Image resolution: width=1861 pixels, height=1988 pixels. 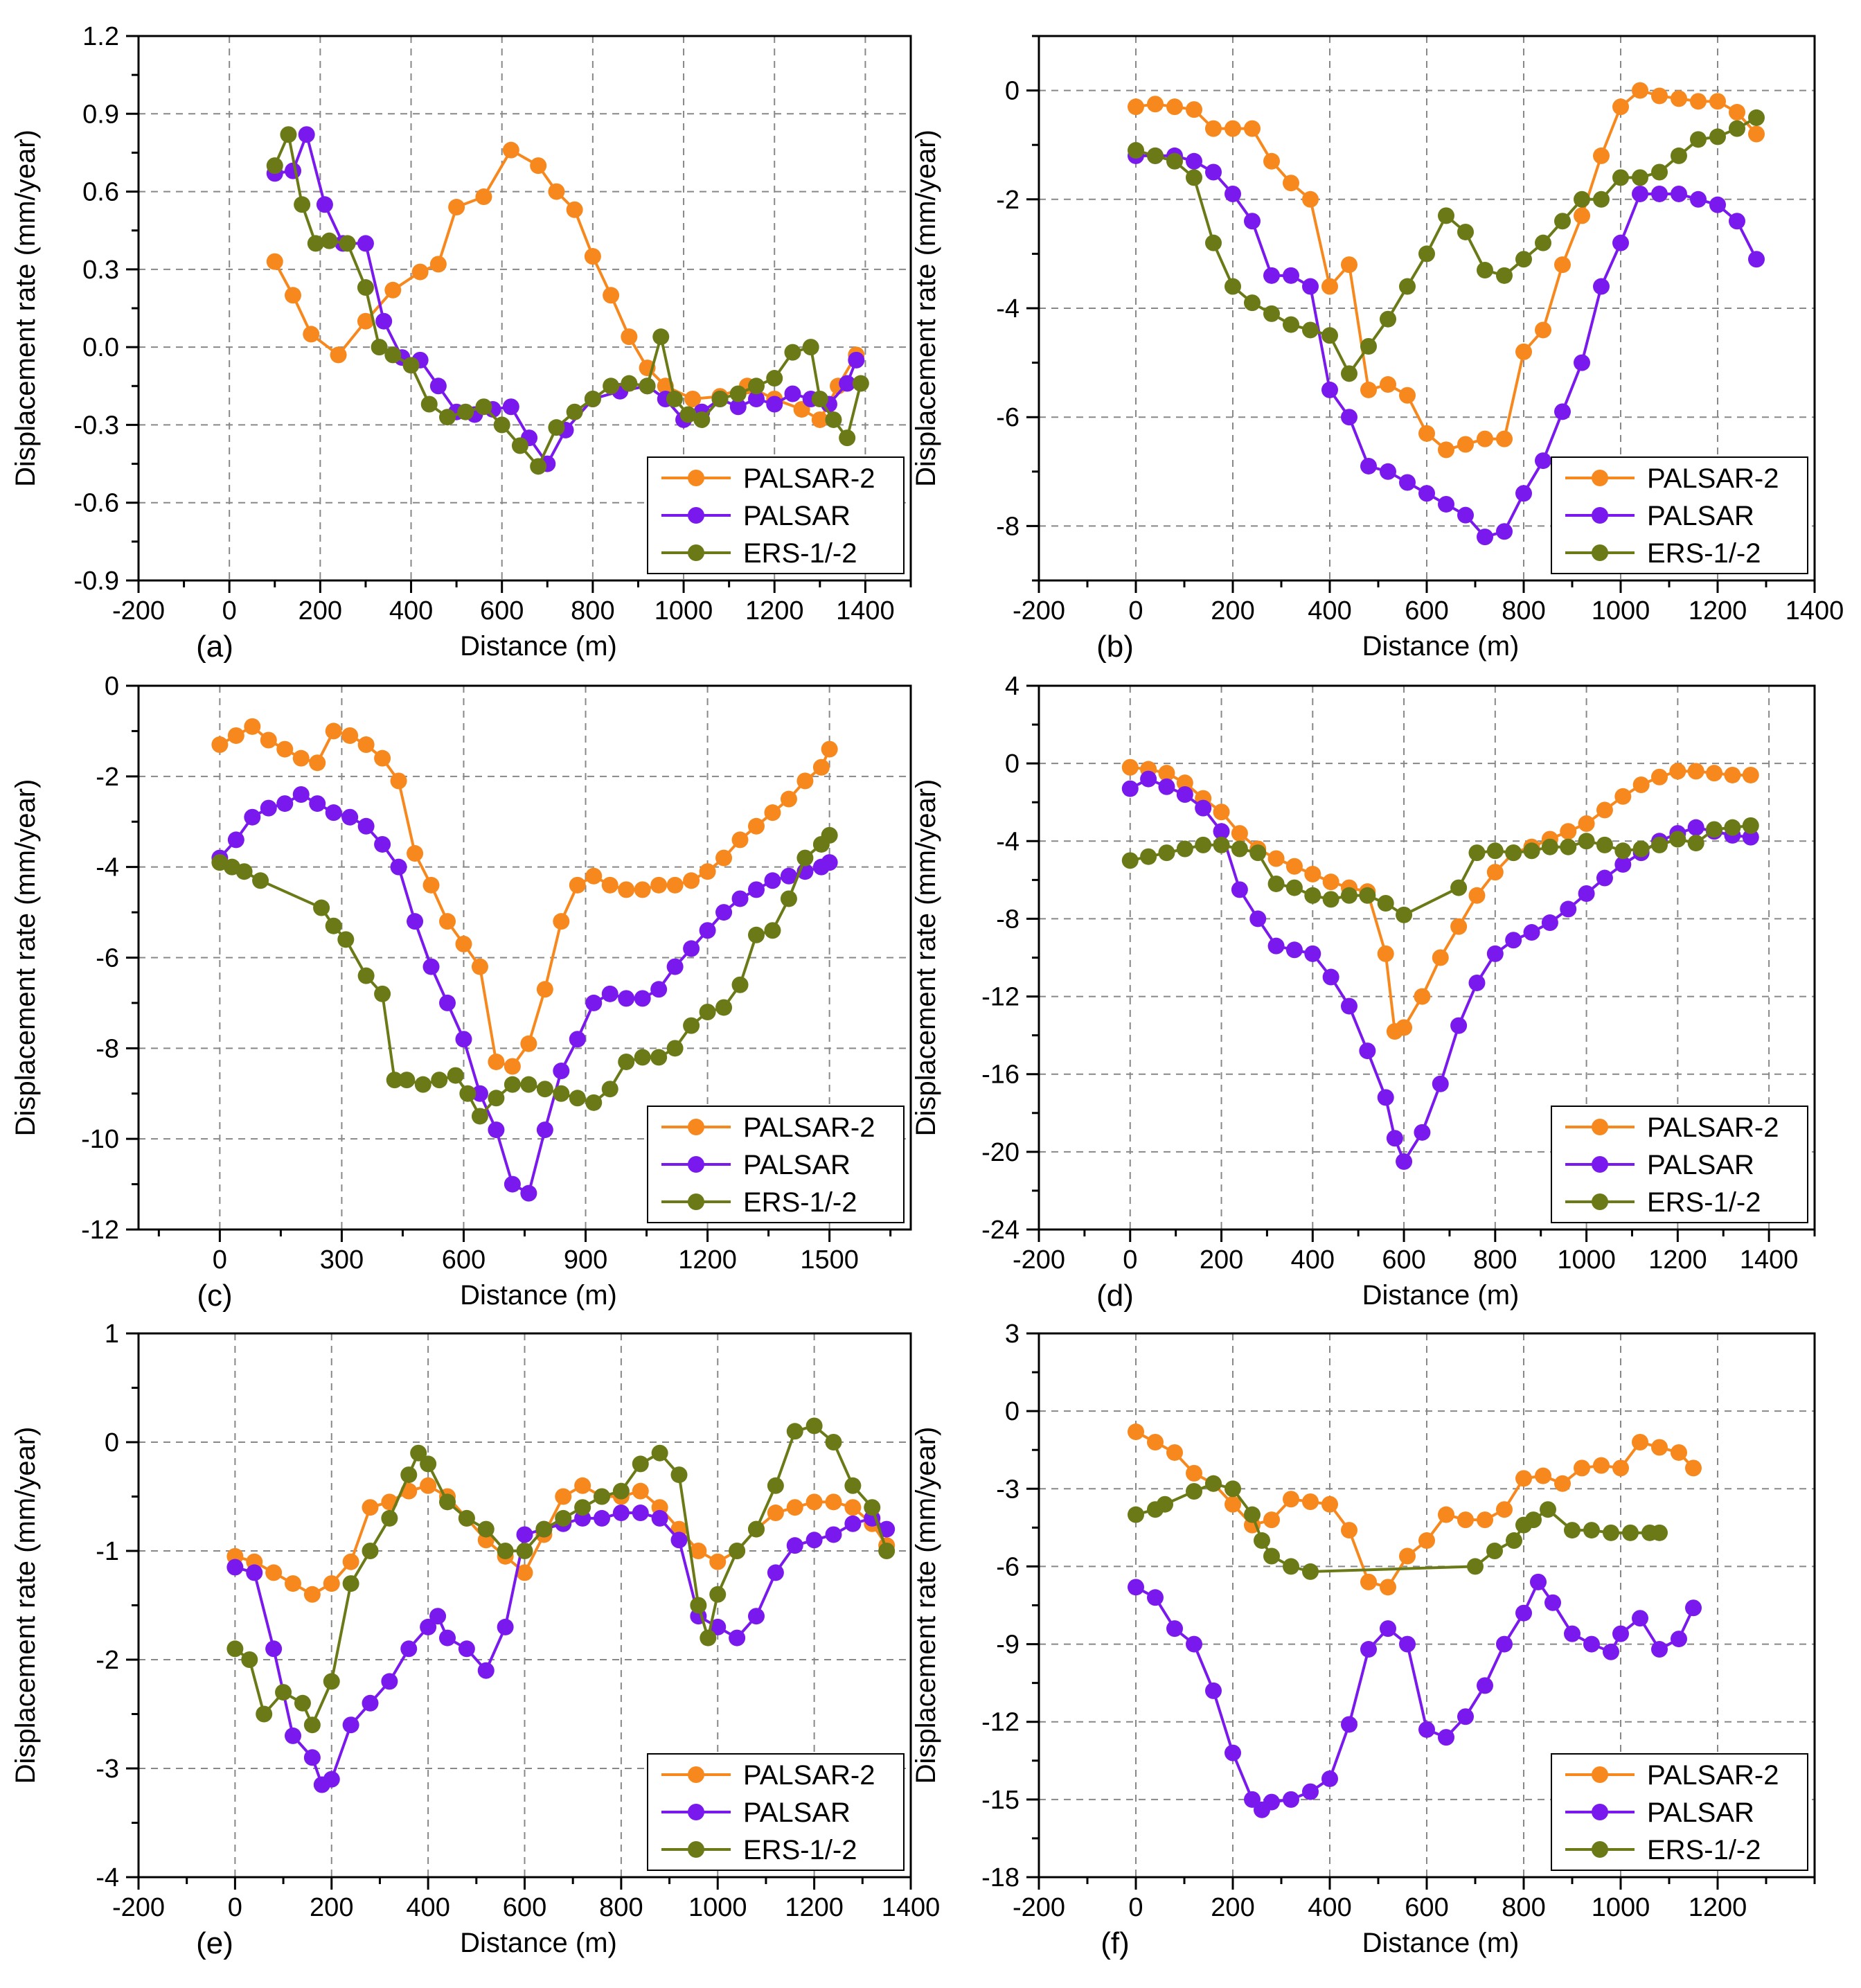 What do you see at coordinates (1000, 1722) in the screenshot?
I see `y-tick-label: -12` at bounding box center [1000, 1722].